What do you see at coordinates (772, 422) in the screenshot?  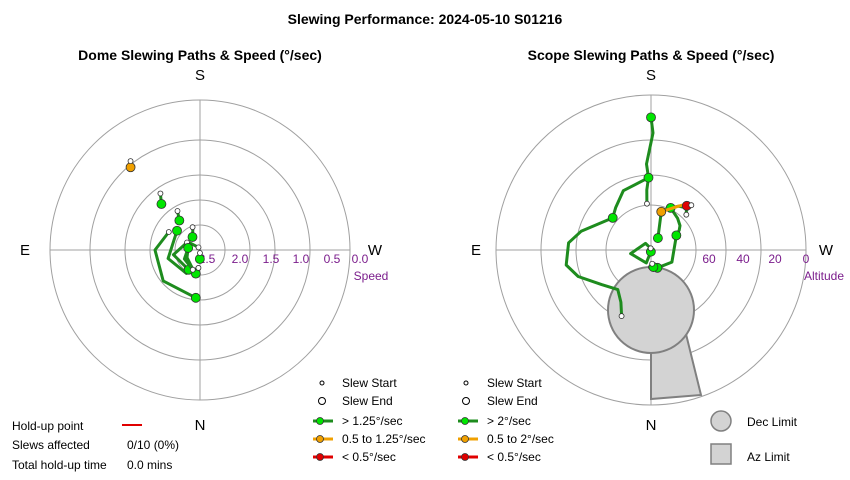 I see `legend-dec-limit-label: Dec Limit` at bounding box center [772, 422].